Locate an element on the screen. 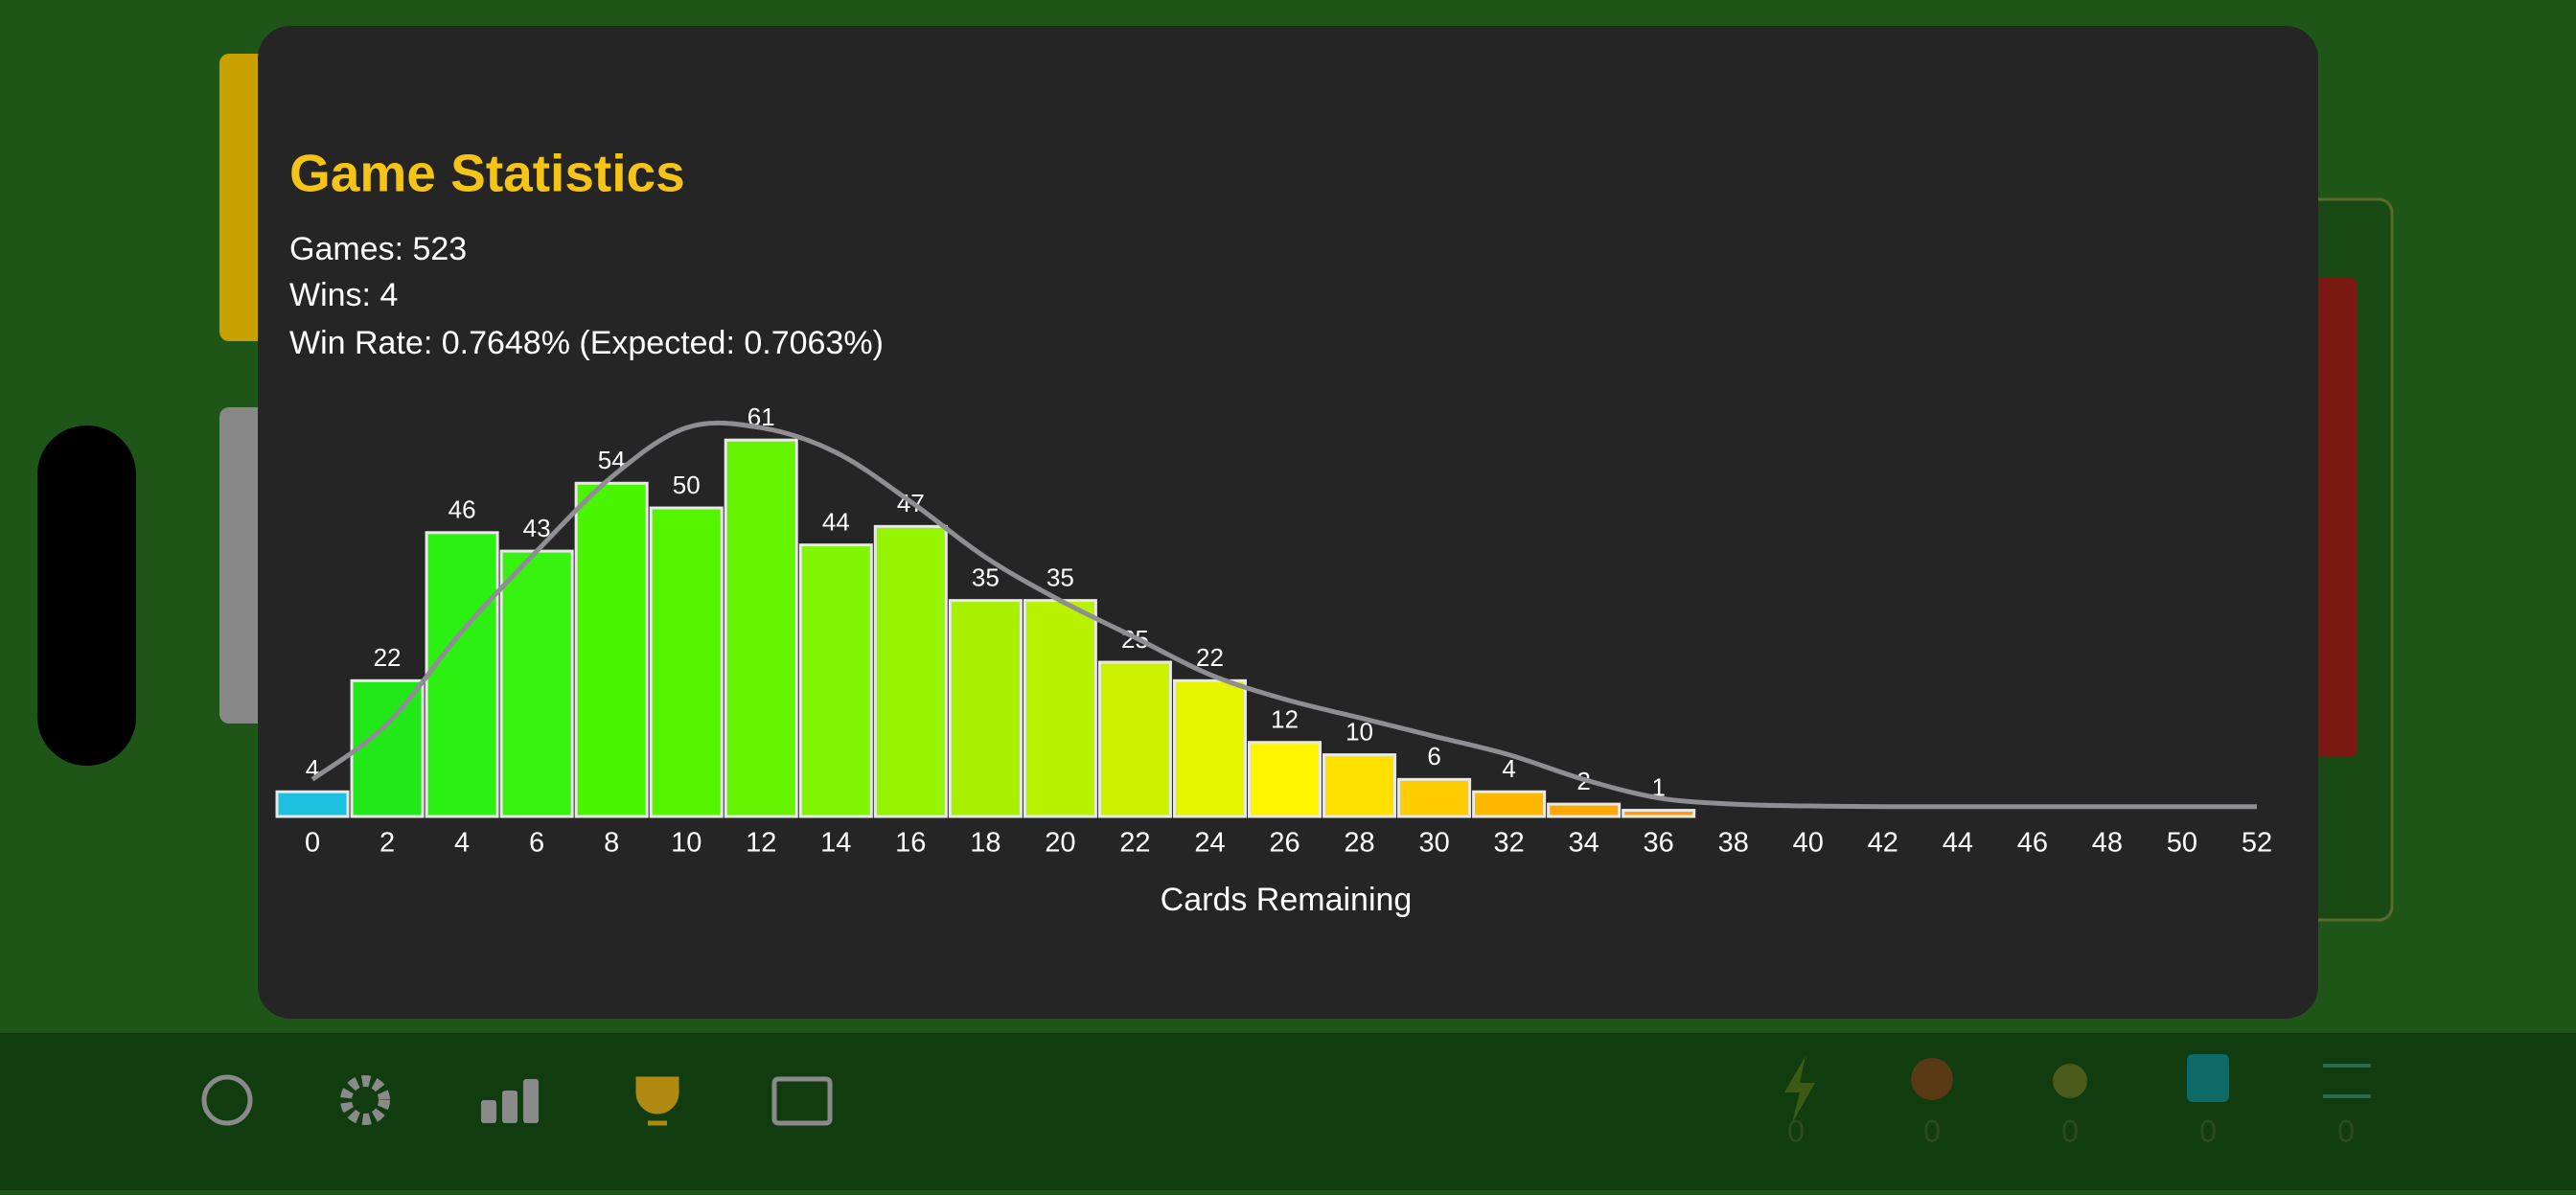  film-icon is located at coordinates (802, 1101).